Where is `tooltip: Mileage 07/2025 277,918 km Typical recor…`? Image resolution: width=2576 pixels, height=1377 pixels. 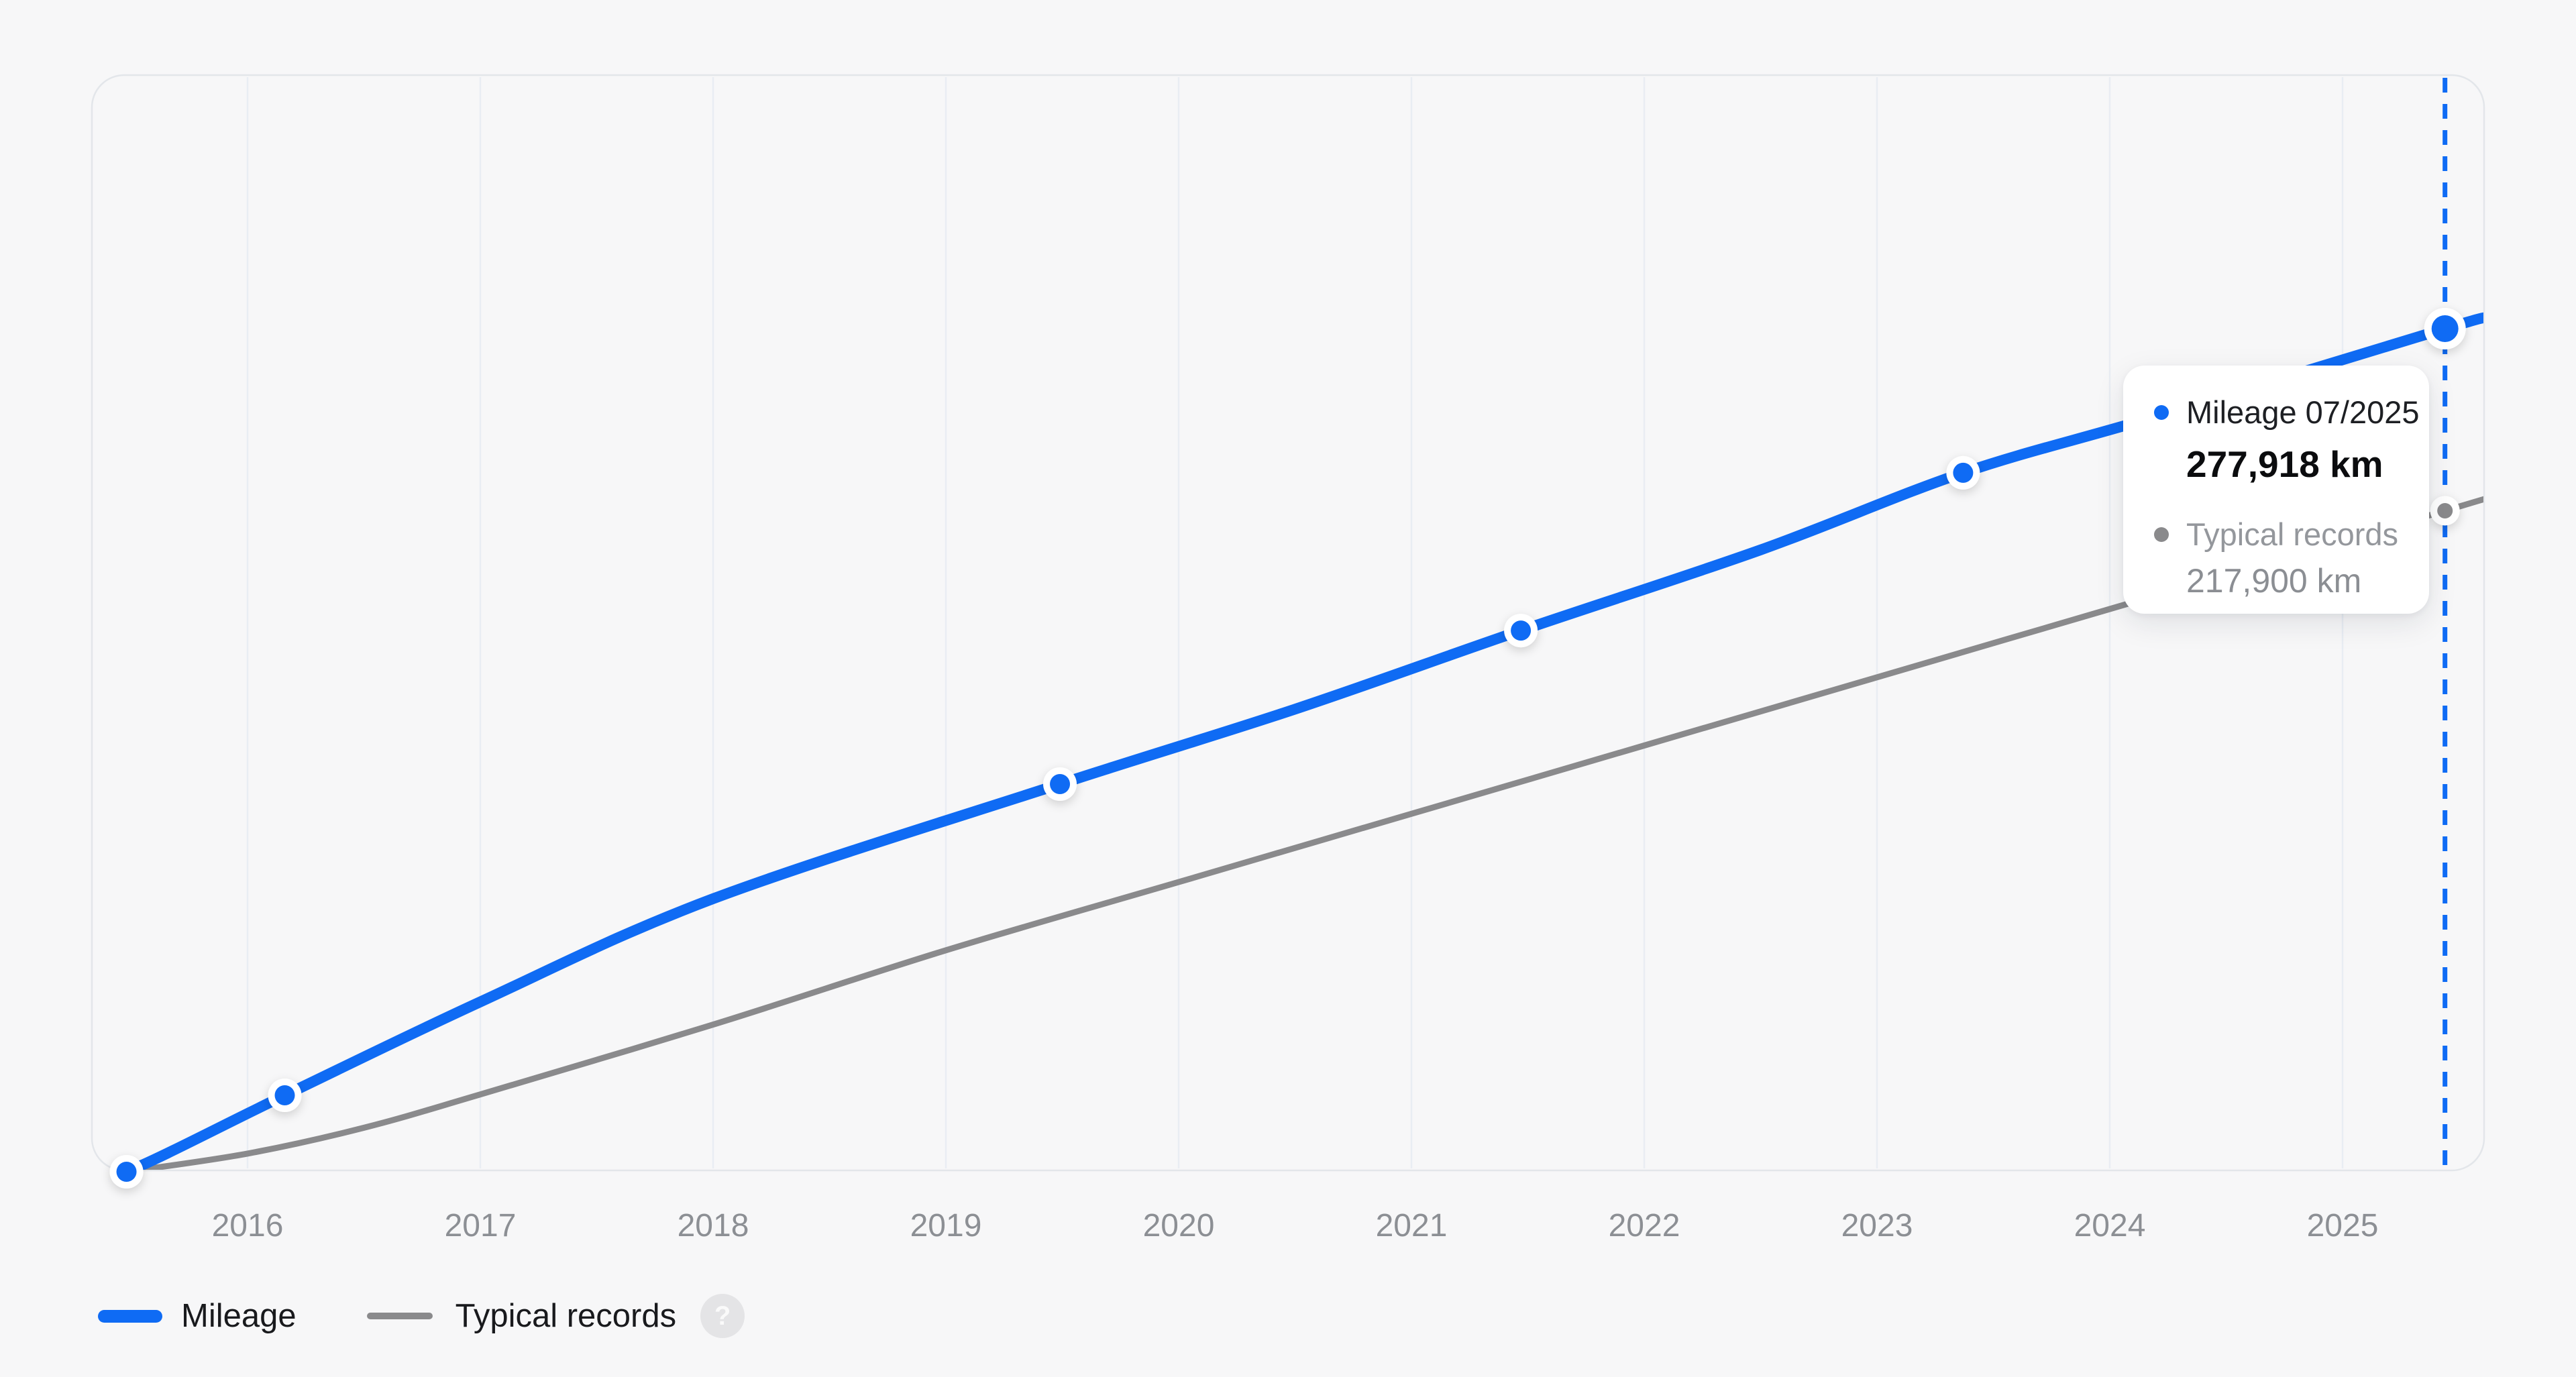
tooltip: Mileage 07/2025 277,918 km Typical recor… is located at coordinates (2276, 490).